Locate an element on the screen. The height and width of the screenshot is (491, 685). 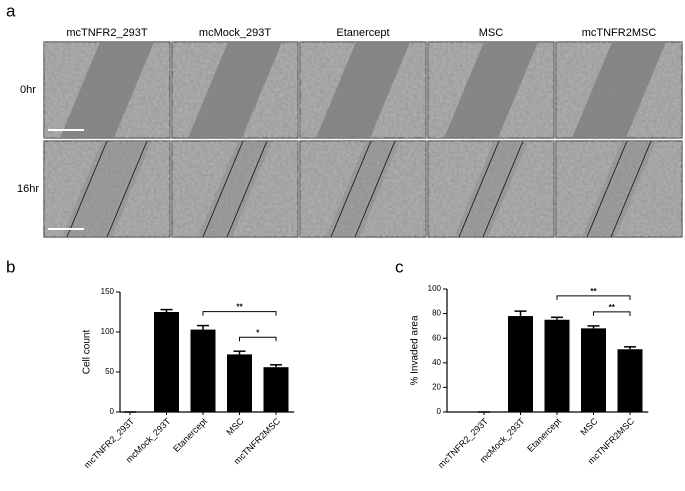
y-tick-label: 60 is located at coordinates (436, 337).